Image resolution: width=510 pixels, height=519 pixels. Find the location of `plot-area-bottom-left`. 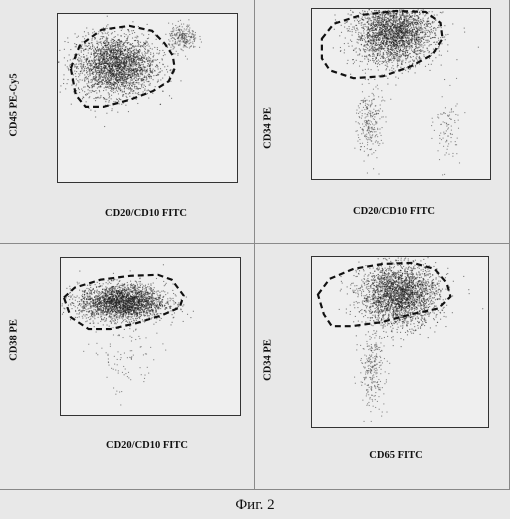

plot-area-bottom-left is located at coordinates (150, 336).